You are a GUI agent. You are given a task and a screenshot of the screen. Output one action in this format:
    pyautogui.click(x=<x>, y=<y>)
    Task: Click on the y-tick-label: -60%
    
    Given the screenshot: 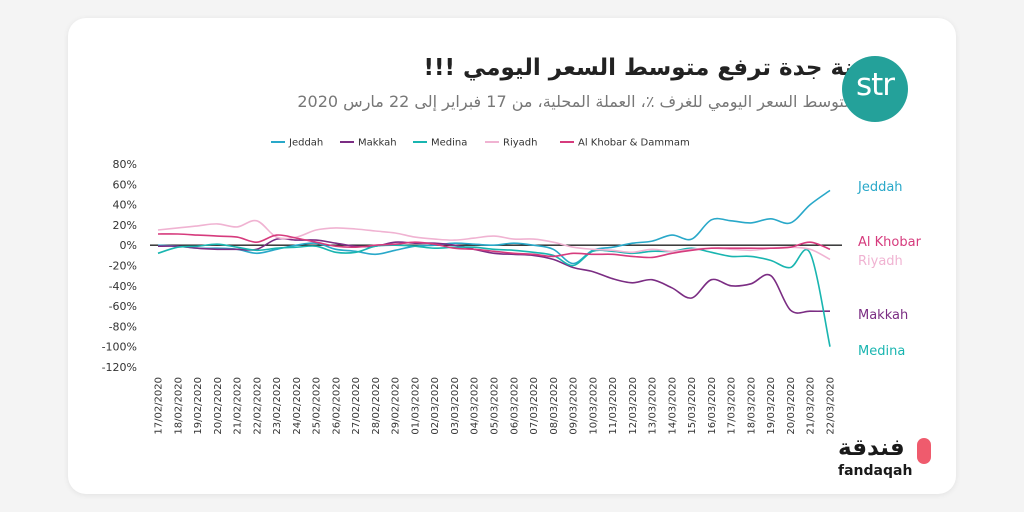 What is the action you would take?
    pyautogui.click(x=123, y=306)
    